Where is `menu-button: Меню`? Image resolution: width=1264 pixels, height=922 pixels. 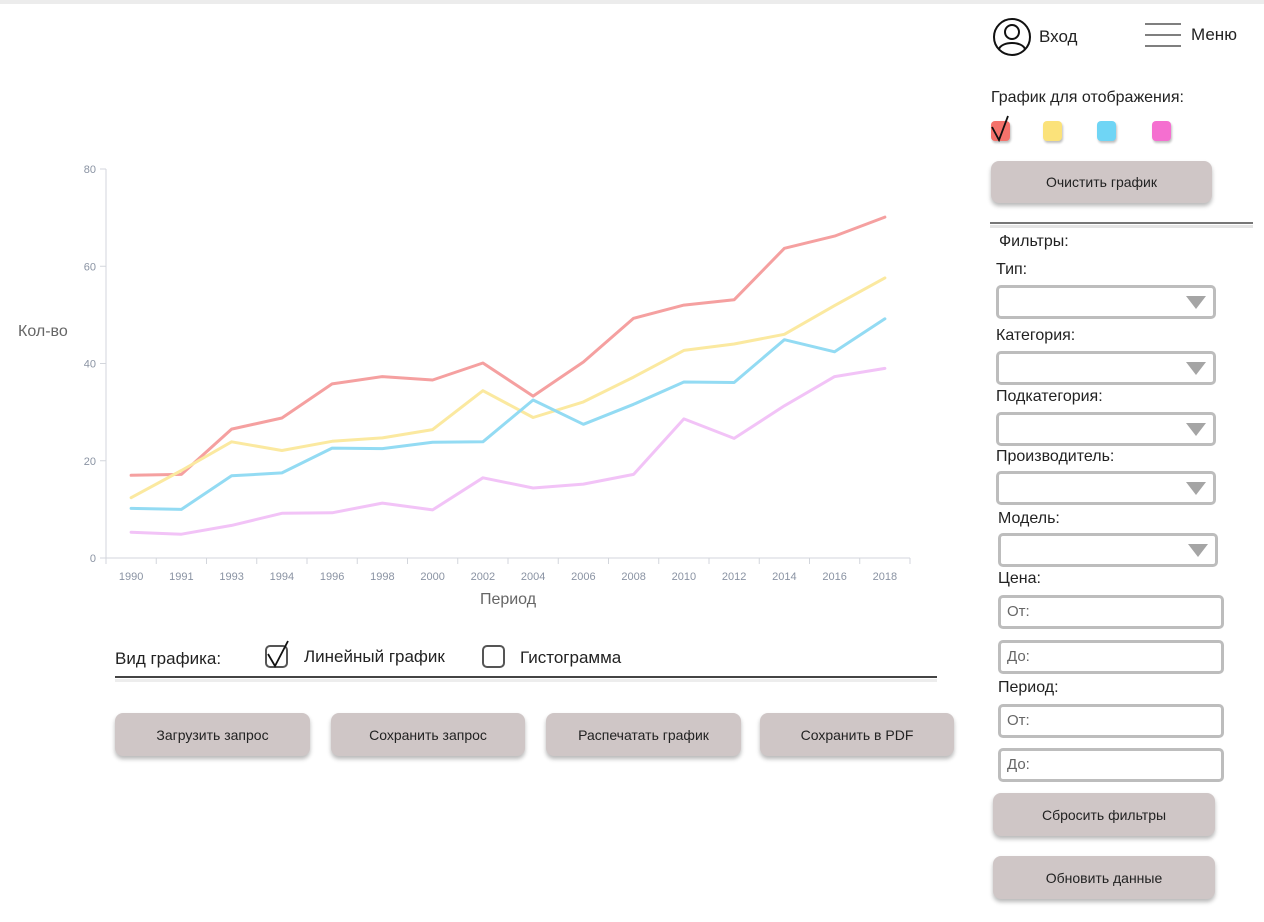
menu-button: Меню is located at coordinates (1191, 35).